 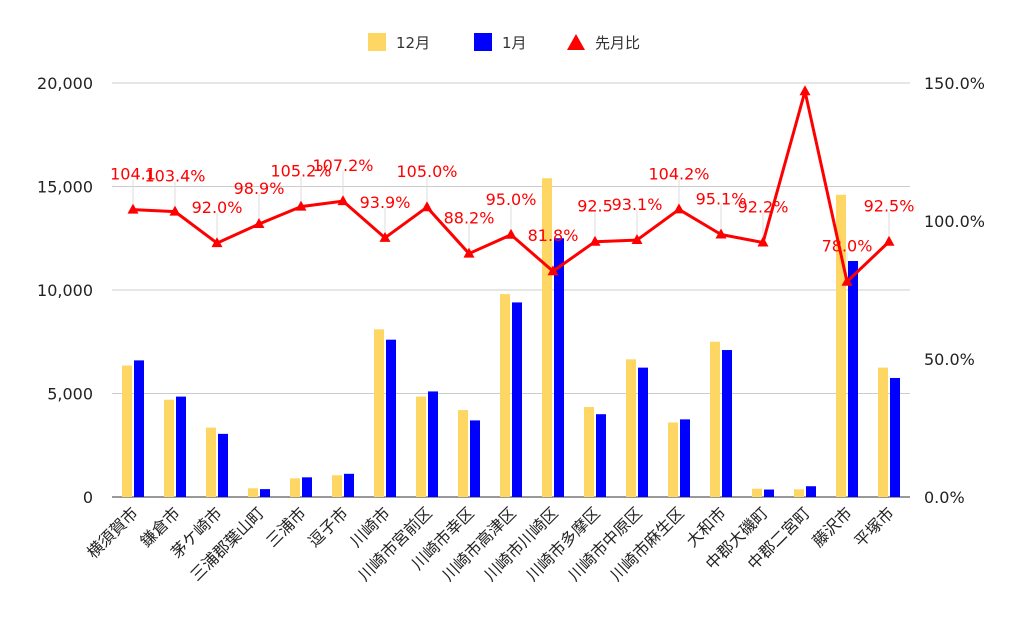 I want to click on right-tick-label: 0.0%, so click(x=944, y=497).